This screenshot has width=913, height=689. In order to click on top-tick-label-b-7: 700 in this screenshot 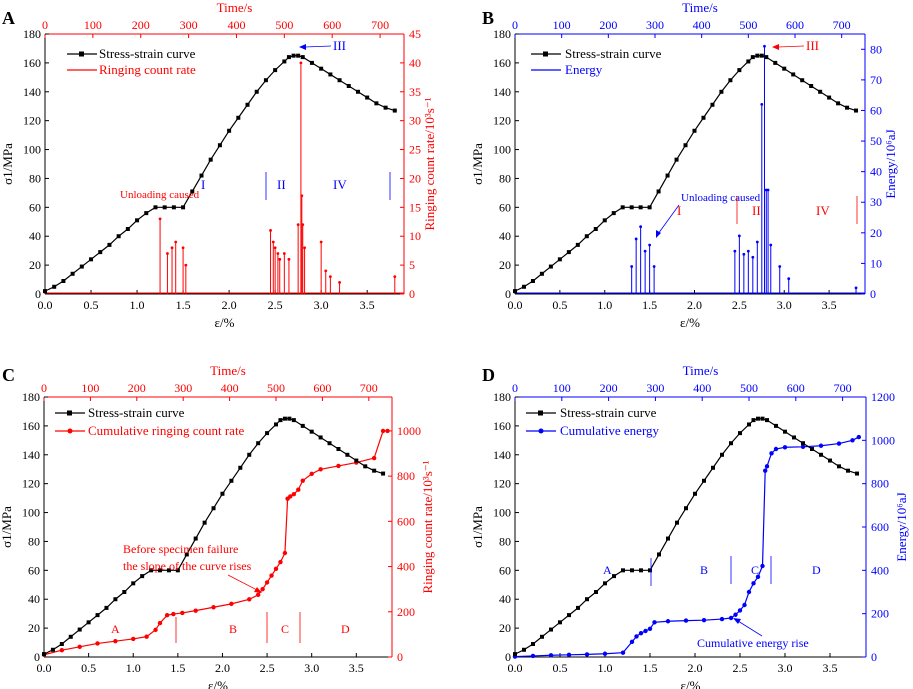, I will do `click(842, 25)`.